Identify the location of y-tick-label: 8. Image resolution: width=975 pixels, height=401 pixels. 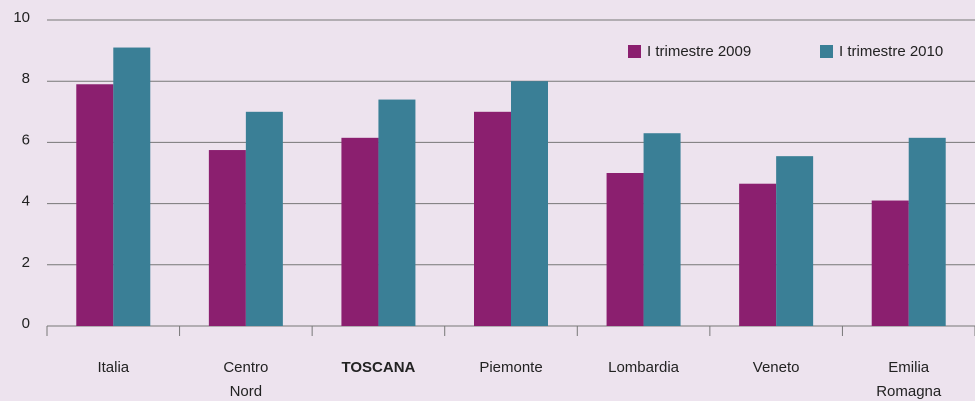
(26, 78).